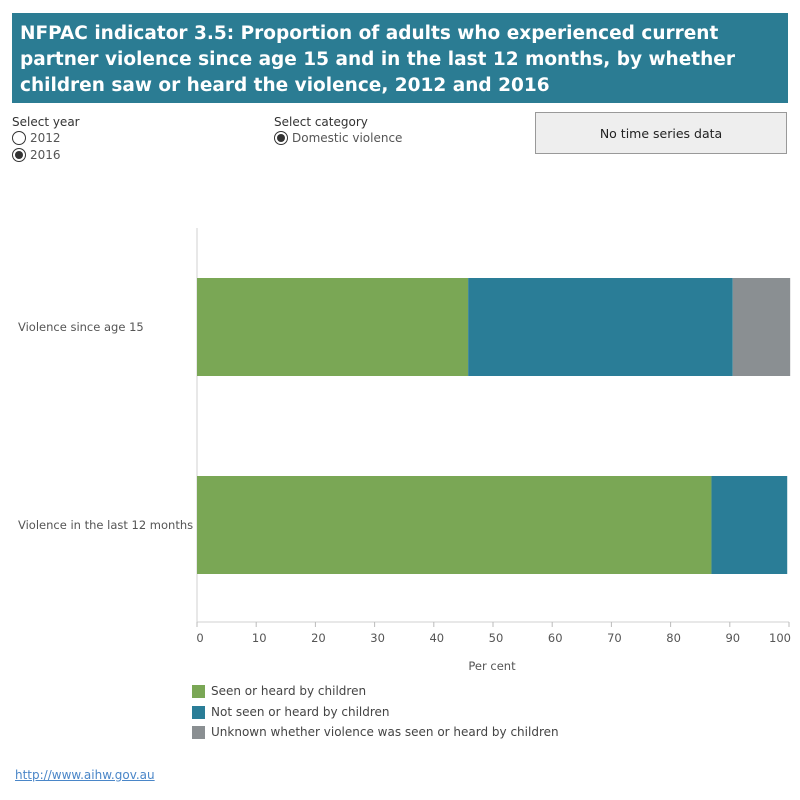 The image size is (800, 800). What do you see at coordinates (496, 638) in the screenshot?
I see `x-tick-label: 50` at bounding box center [496, 638].